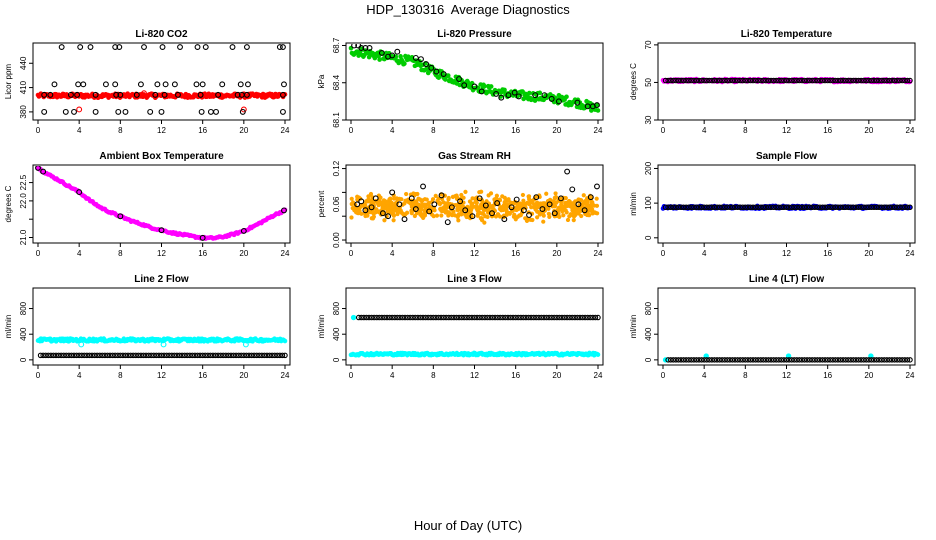 The height and width of the screenshot is (540, 936). What do you see at coordinates (515, 130) in the screenshot?
I see `x-tick-label: 16` at bounding box center [515, 130].